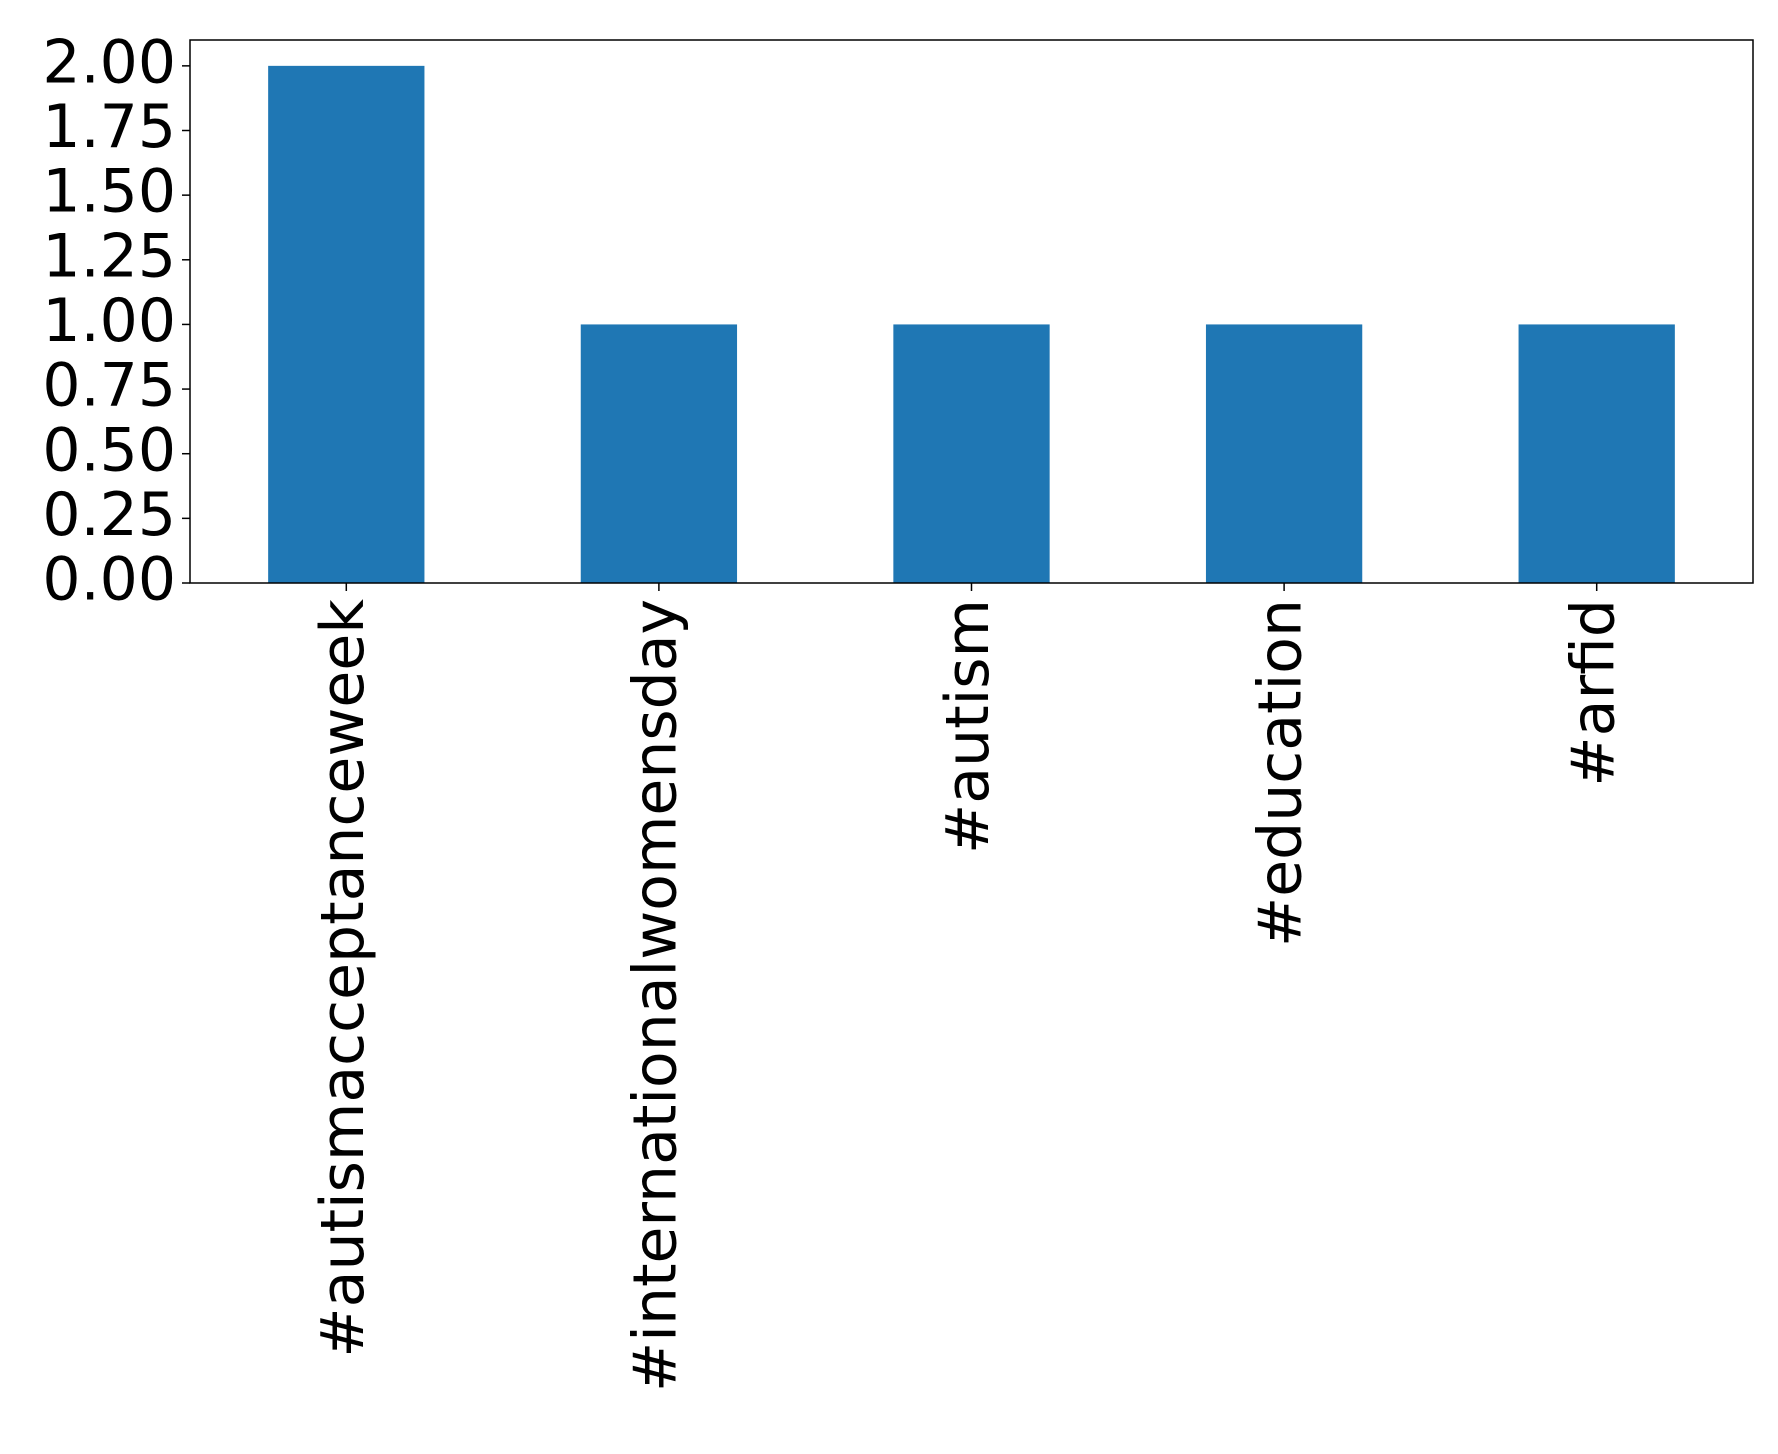  What do you see at coordinates (109, 321) in the screenshot?
I see `y-tick-label: 1.00` at bounding box center [109, 321].